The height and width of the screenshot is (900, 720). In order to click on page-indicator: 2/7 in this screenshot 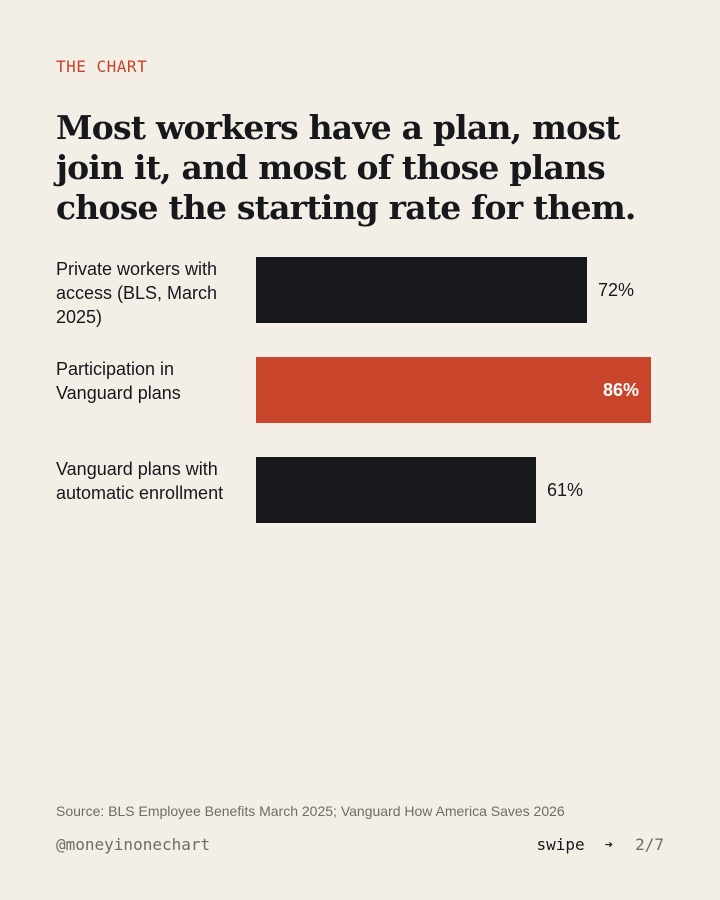, I will do `click(649, 844)`.